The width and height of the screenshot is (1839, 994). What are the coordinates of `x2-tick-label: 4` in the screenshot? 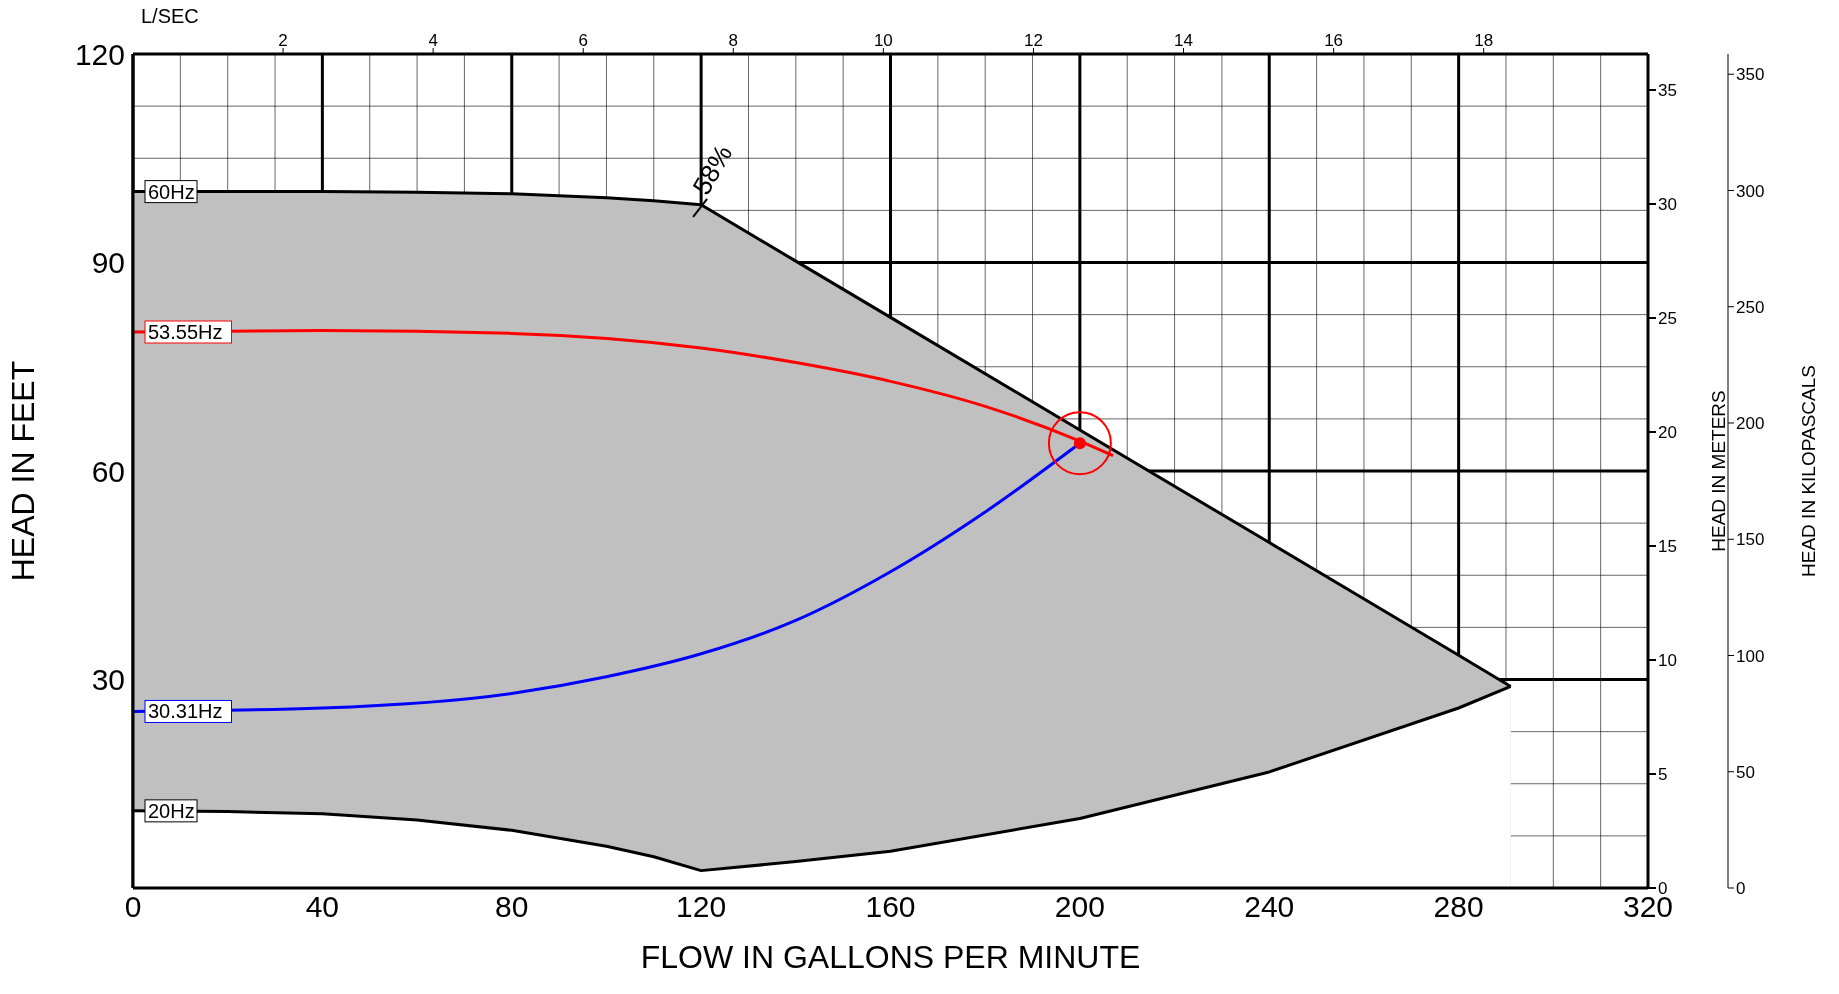 It's located at (433, 40).